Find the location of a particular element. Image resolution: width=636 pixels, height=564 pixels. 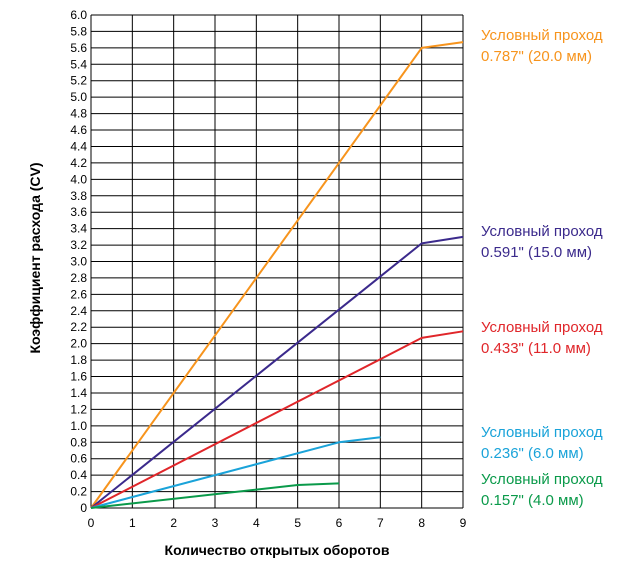

legend-label-line2: 0.787" (20.0 мм) is located at coordinates (536, 56).